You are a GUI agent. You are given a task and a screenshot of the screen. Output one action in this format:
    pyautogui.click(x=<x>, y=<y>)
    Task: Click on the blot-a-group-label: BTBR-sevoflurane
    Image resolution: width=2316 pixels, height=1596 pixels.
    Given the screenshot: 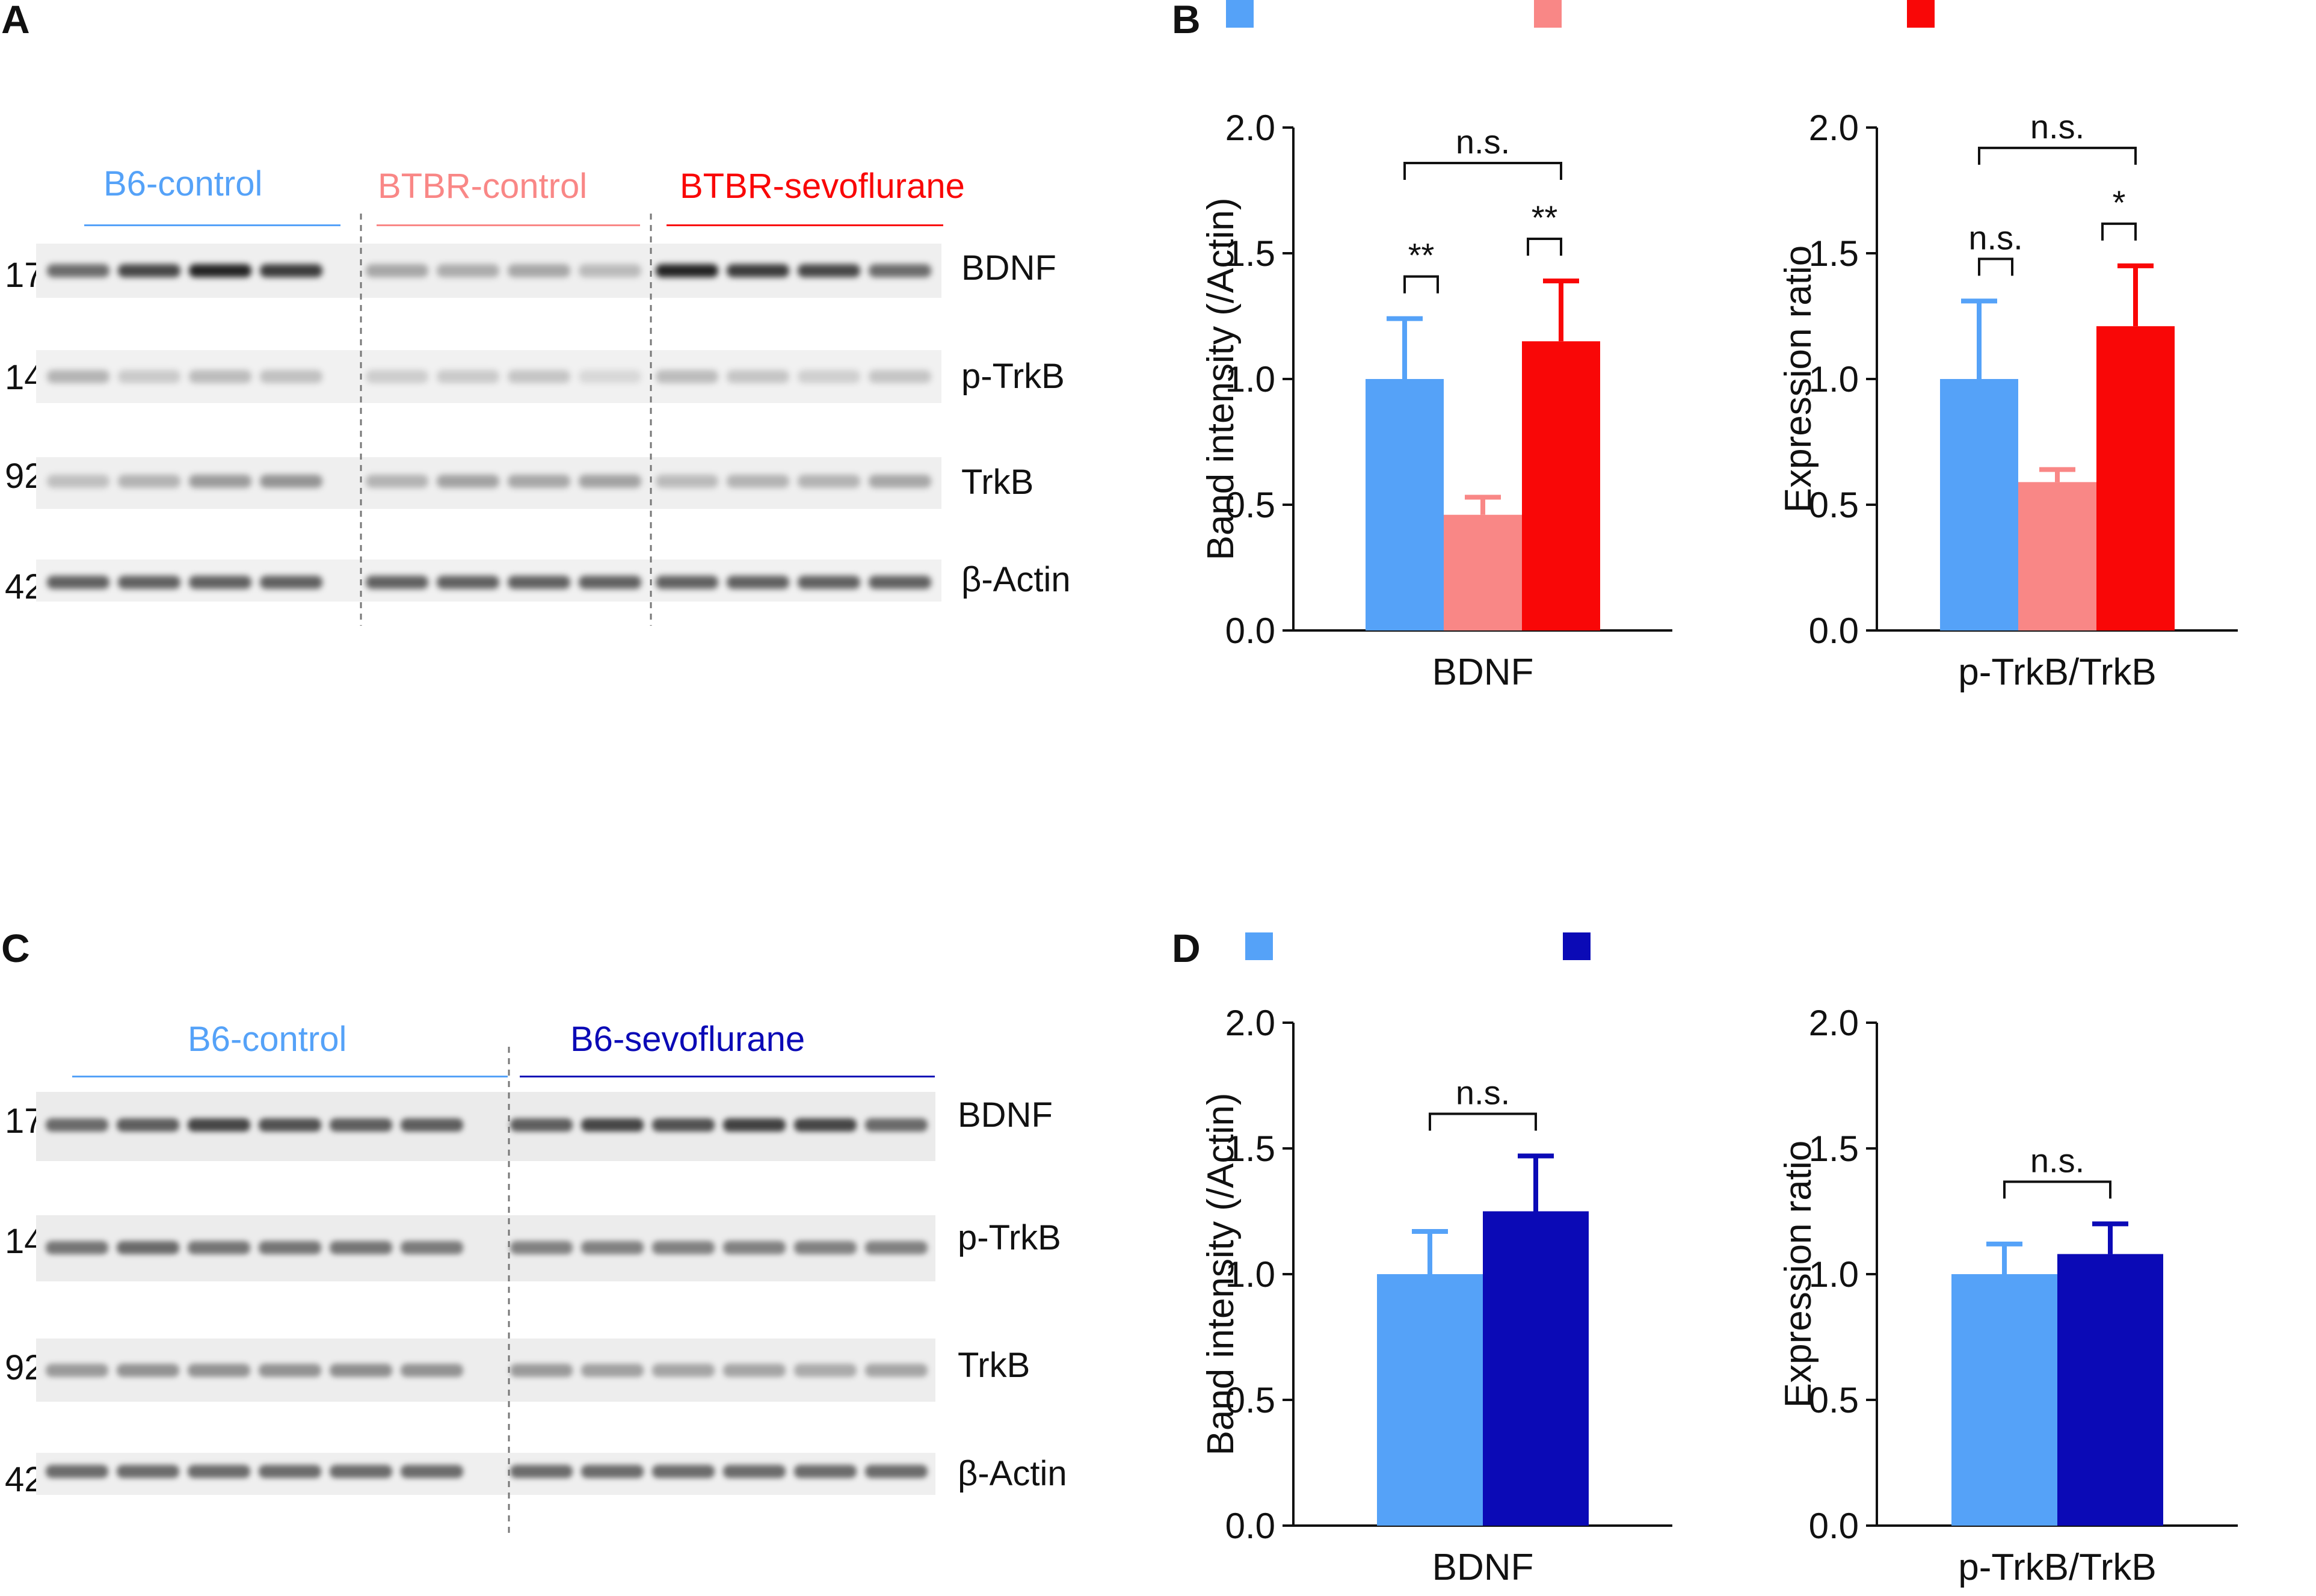 What is the action you would take?
    pyautogui.click(x=822, y=187)
    